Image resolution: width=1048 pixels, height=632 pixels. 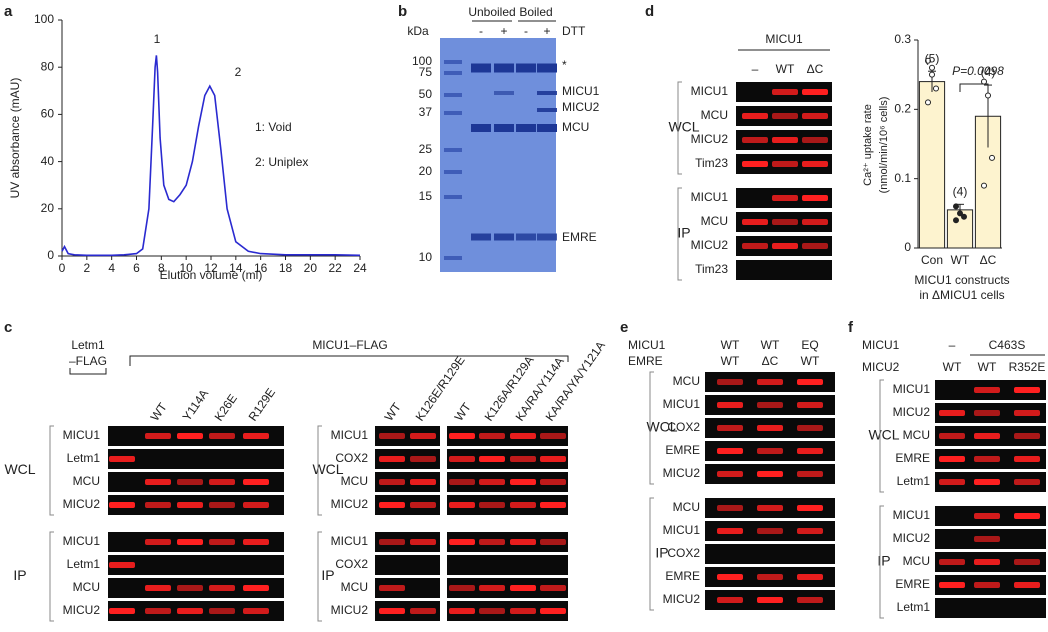 I want to click on section-label: WCL, so click(x=327, y=469).